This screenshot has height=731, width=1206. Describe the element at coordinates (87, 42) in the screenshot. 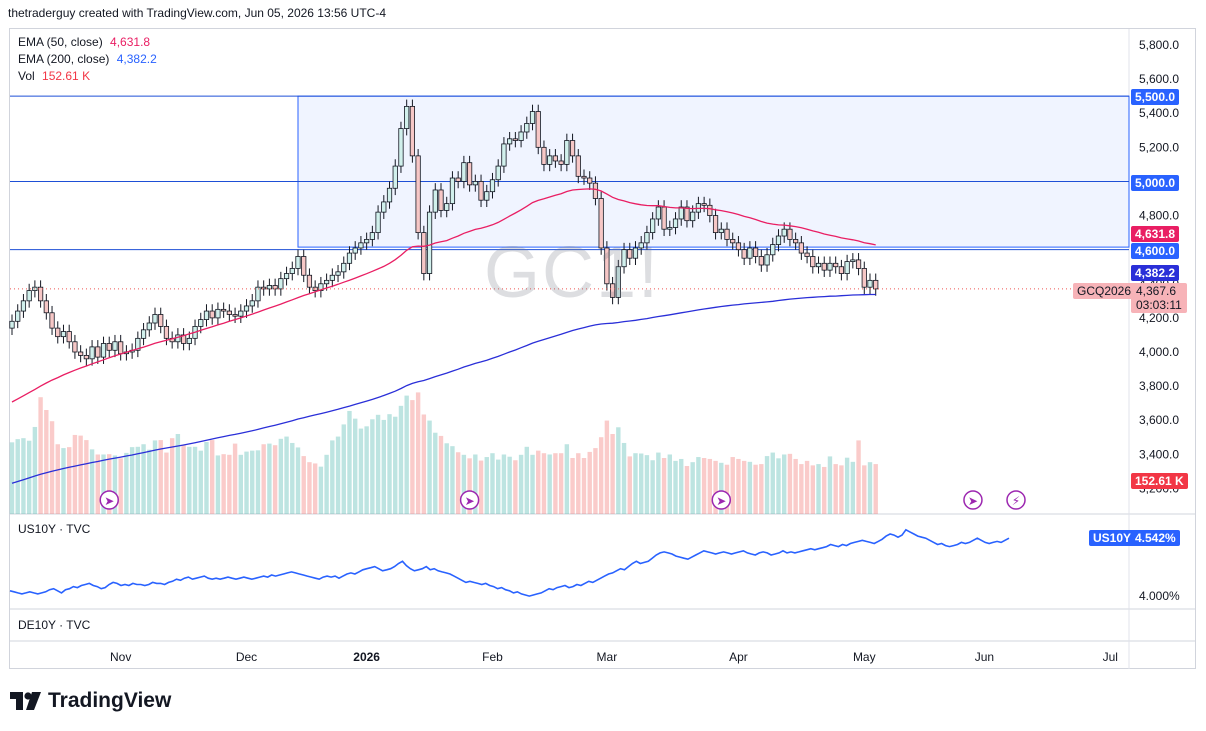

I see `legend-ema50: EMA (50, close) 4,631.8` at that location.